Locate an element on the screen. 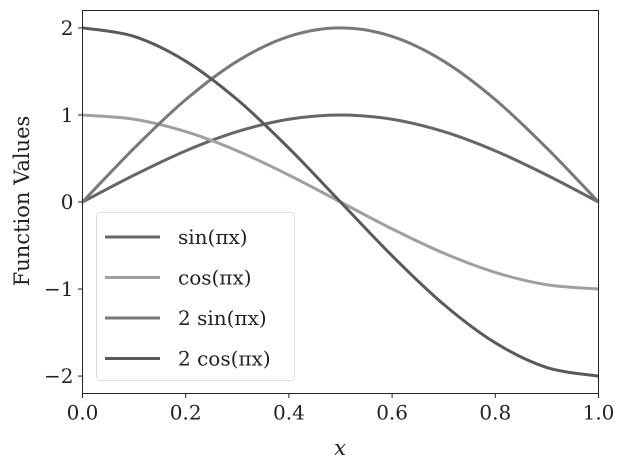 This screenshot has width=625, height=467. legend-item: cos(πx) is located at coordinates (178, 278).